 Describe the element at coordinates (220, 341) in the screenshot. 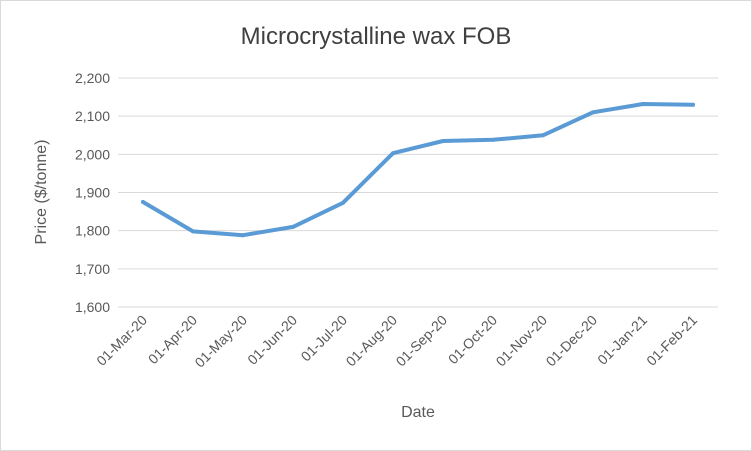

I see `x-tick-label: 01-May-20` at that location.